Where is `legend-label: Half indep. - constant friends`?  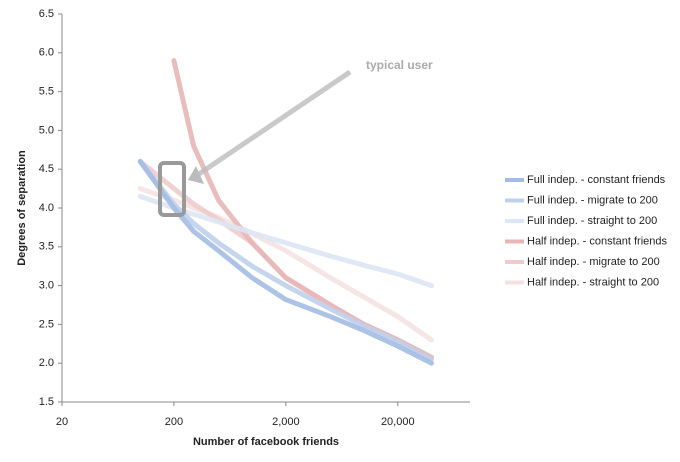
legend-label: Half indep. - constant friends is located at coordinates (597, 241).